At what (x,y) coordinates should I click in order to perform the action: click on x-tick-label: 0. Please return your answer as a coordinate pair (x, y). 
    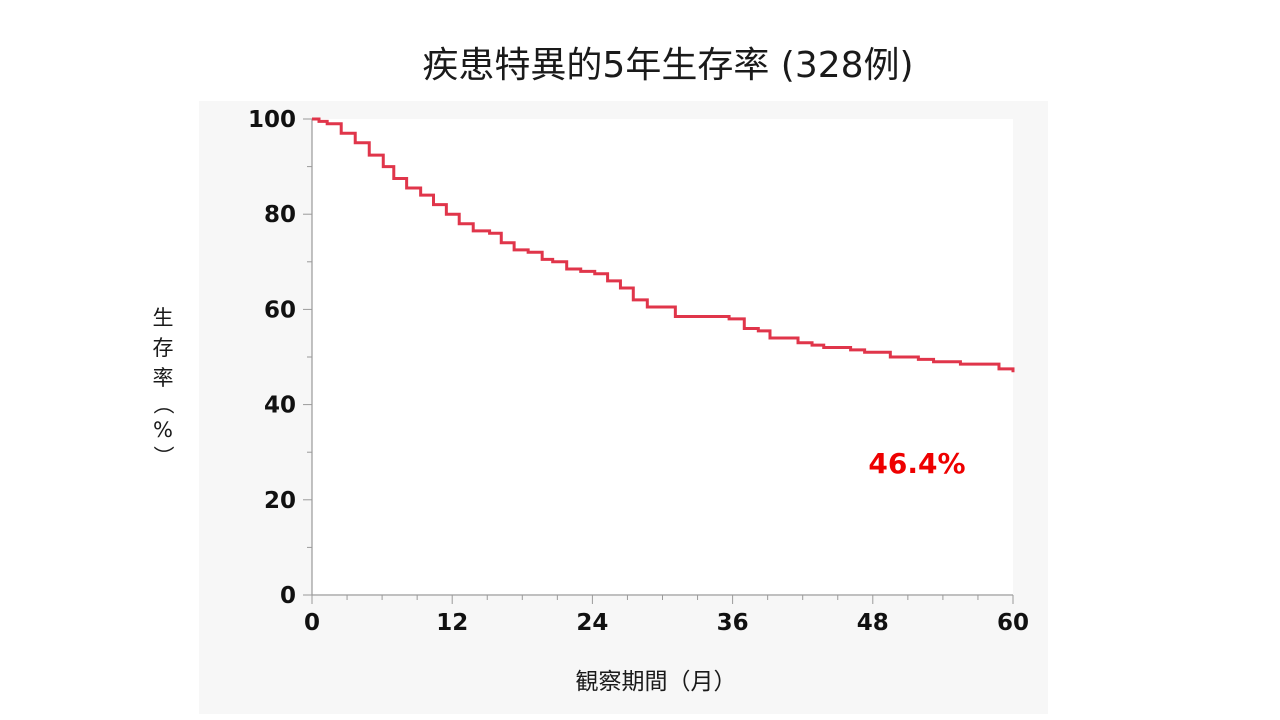
    Looking at the image, I should click on (312, 623).